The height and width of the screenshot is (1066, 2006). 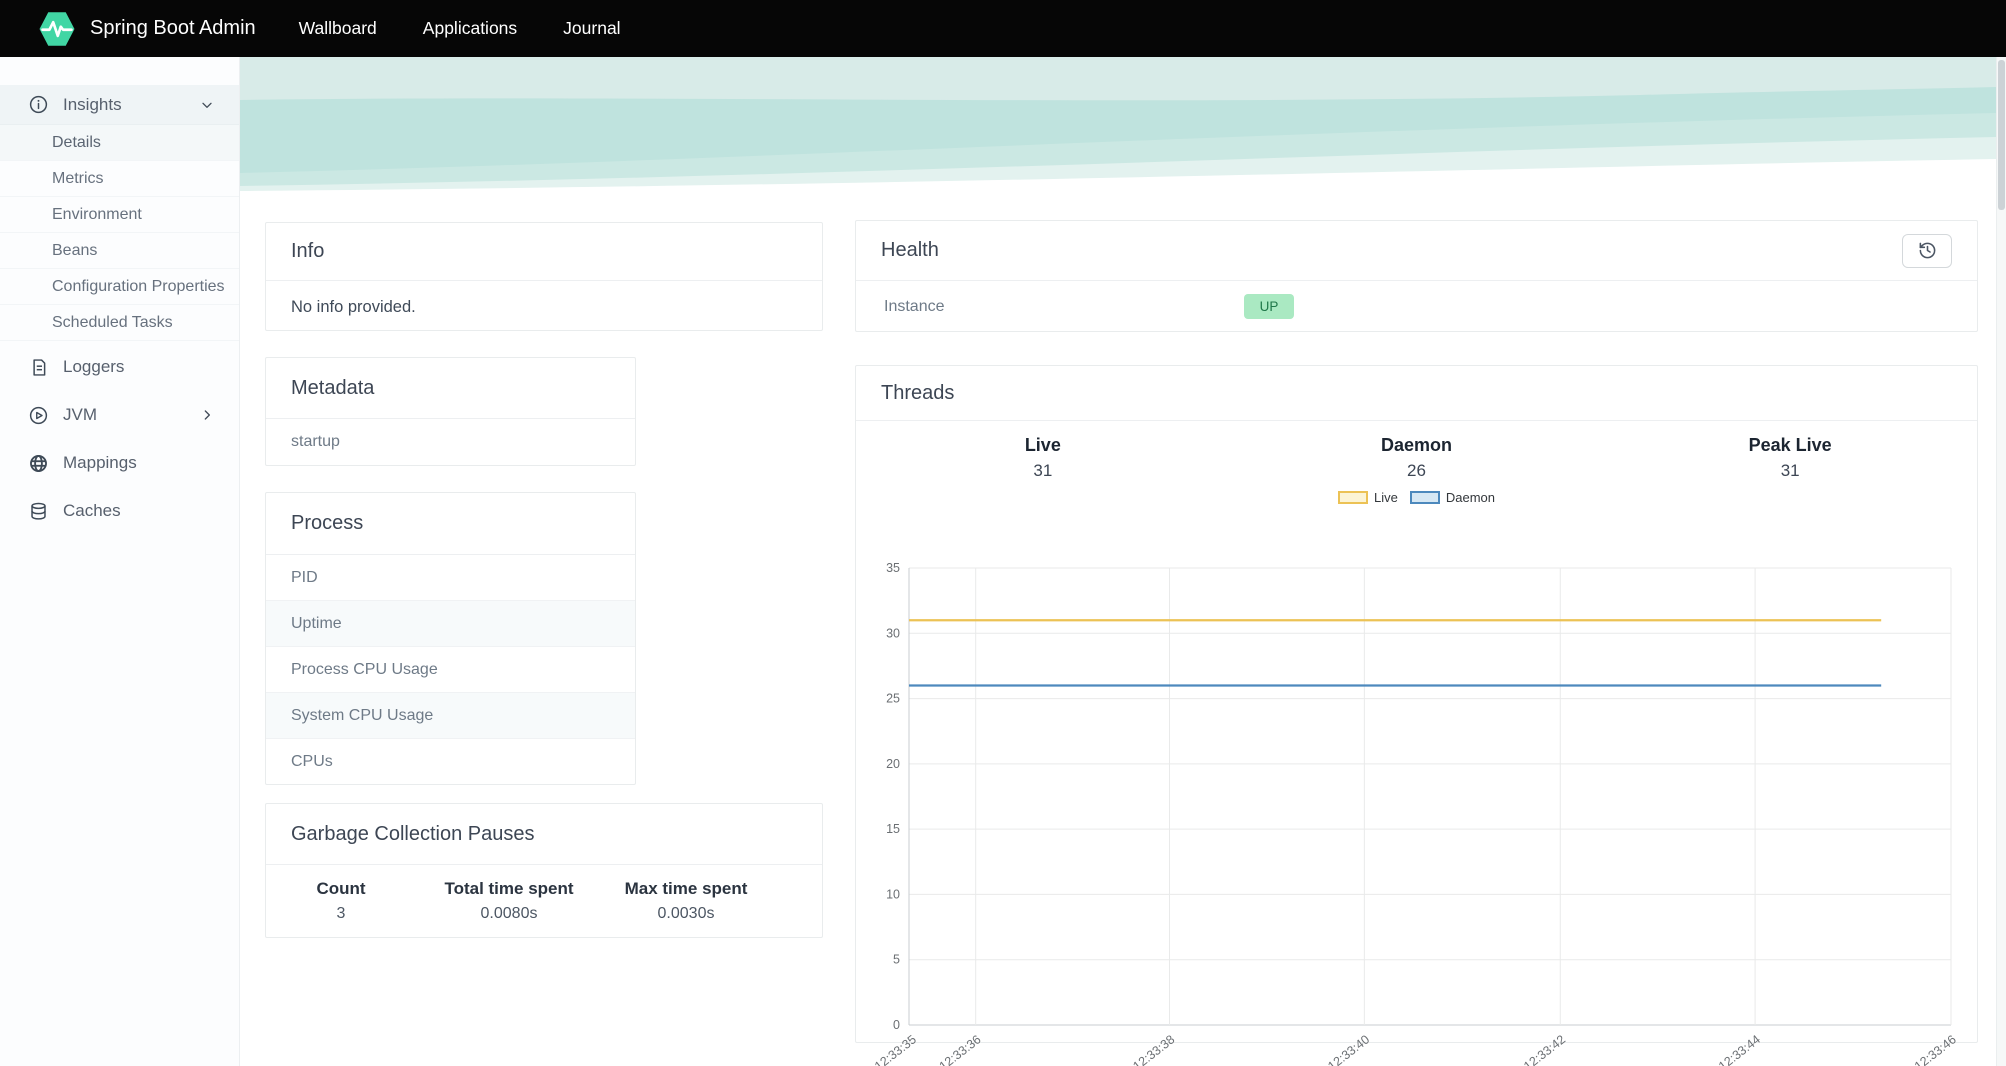 I want to click on stat-daemon-value: 26, so click(x=1416, y=470).